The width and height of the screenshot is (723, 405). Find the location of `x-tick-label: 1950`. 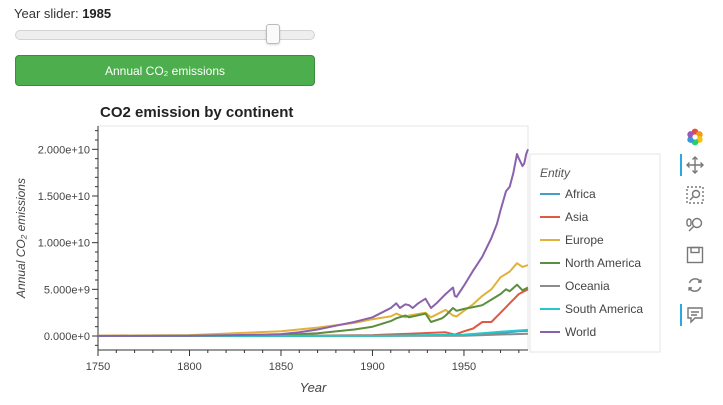

x-tick-label: 1950 is located at coordinates (464, 367).